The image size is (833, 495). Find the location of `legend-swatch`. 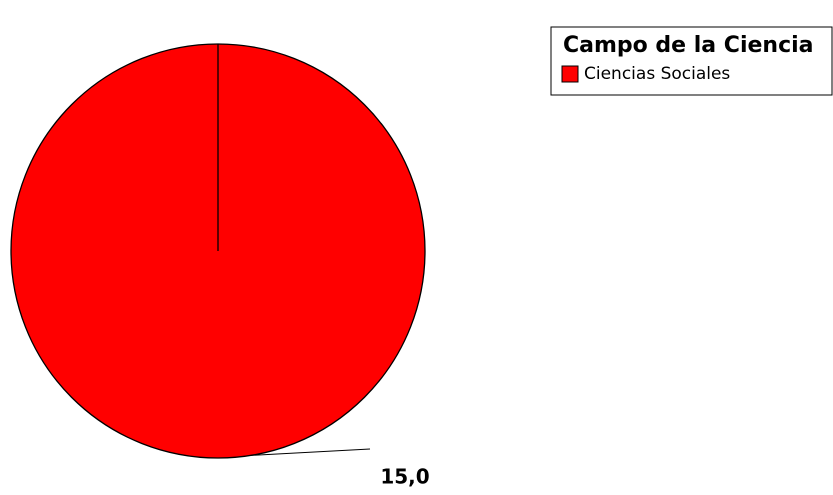

legend-swatch is located at coordinates (570, 74).